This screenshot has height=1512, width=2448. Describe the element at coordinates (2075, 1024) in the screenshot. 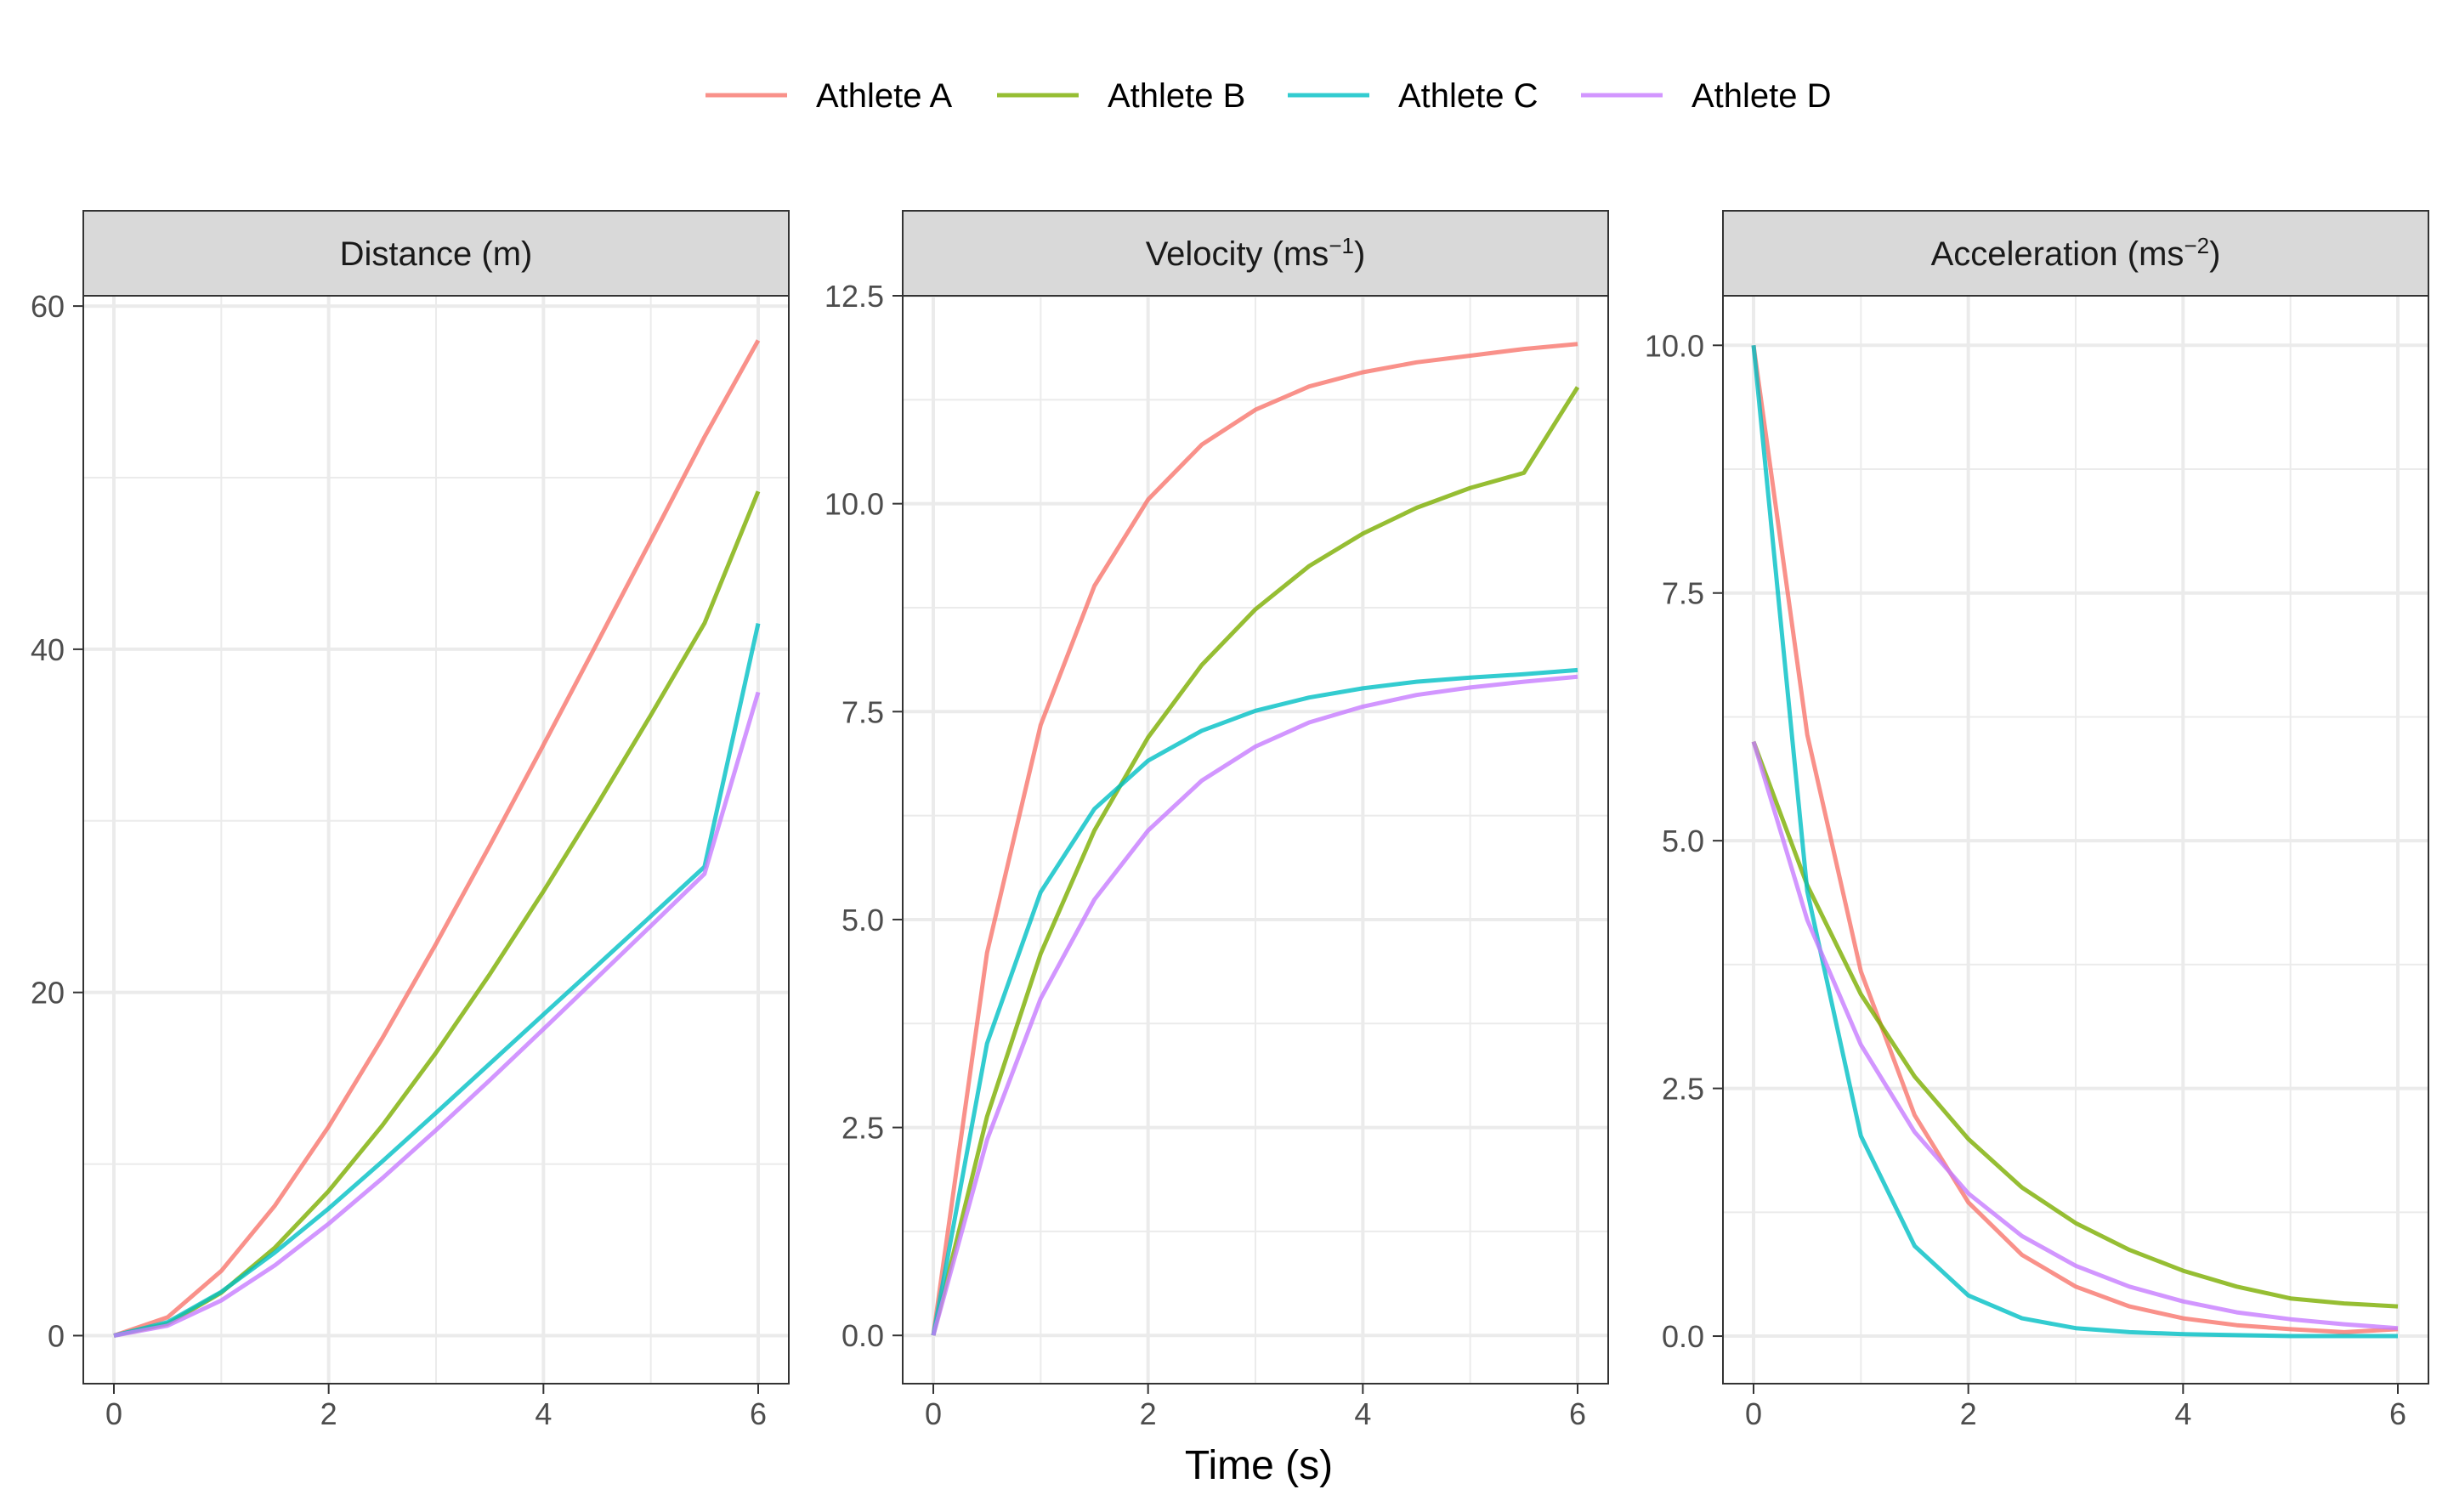

I see `series-line-athlete-b` at that location.